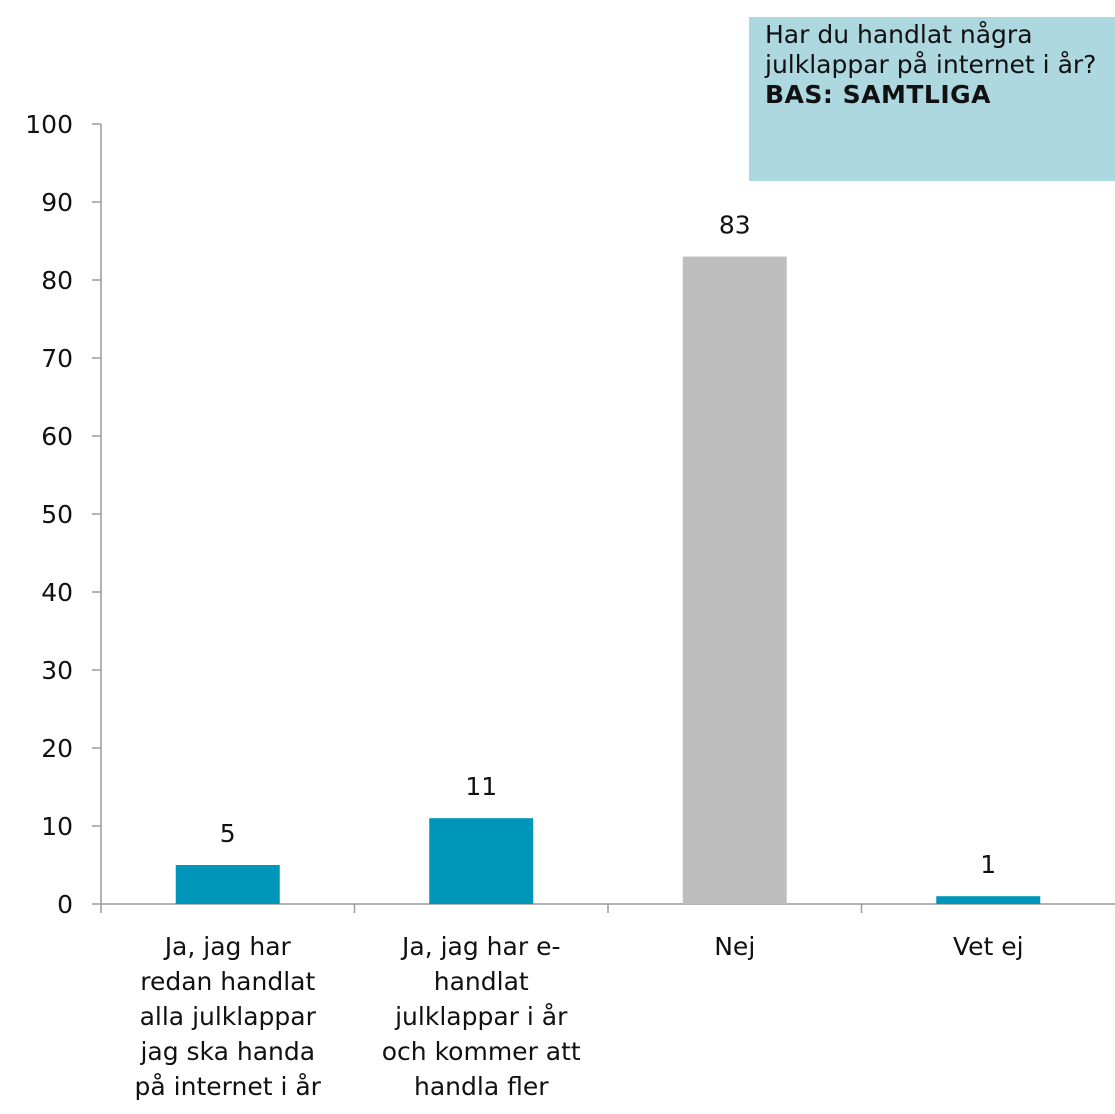 This screenshot has height=1114, width=1115. I want to click on y-tick-label: 0, so click(65, 904).